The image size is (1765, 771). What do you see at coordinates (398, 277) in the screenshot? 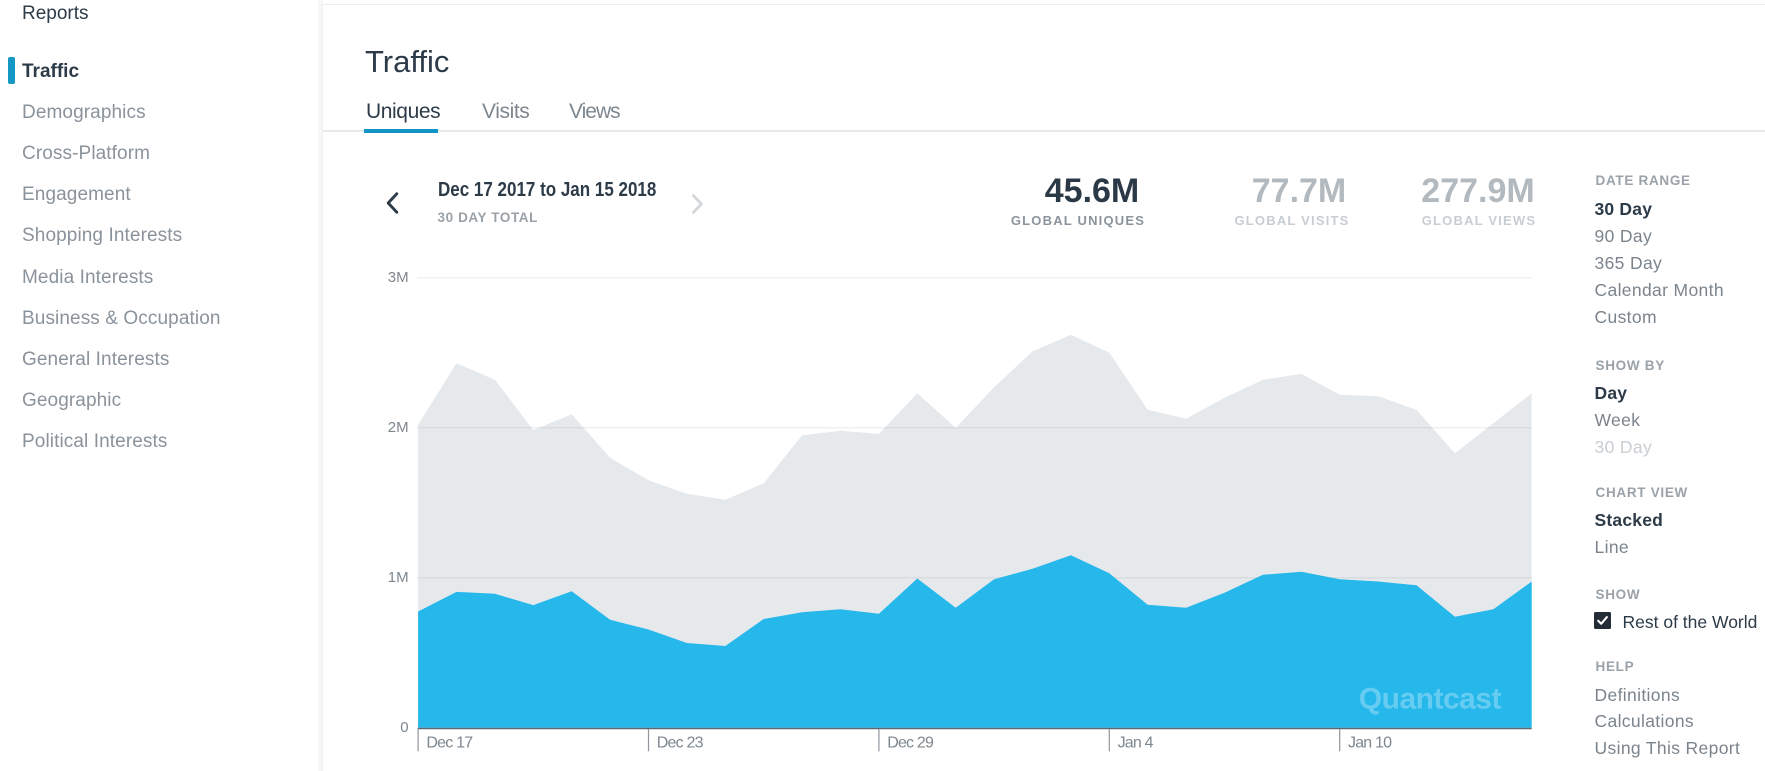
I see `svg-text: 3M` at bounding box center [398, 277].